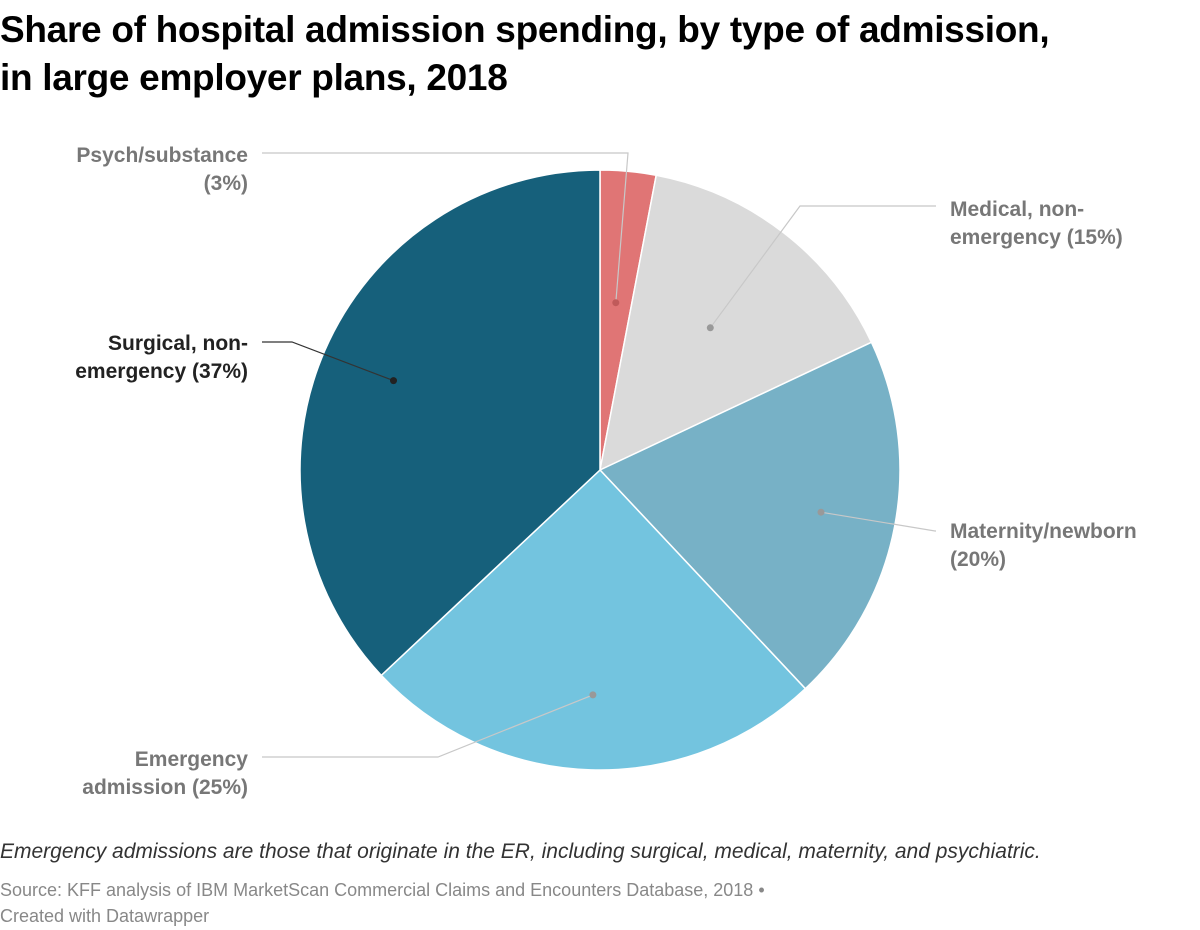  What do you see at coordinates (593, 619) in the screenshot?
I see `pie-slice-emergency` at bounding box center [593, 619].